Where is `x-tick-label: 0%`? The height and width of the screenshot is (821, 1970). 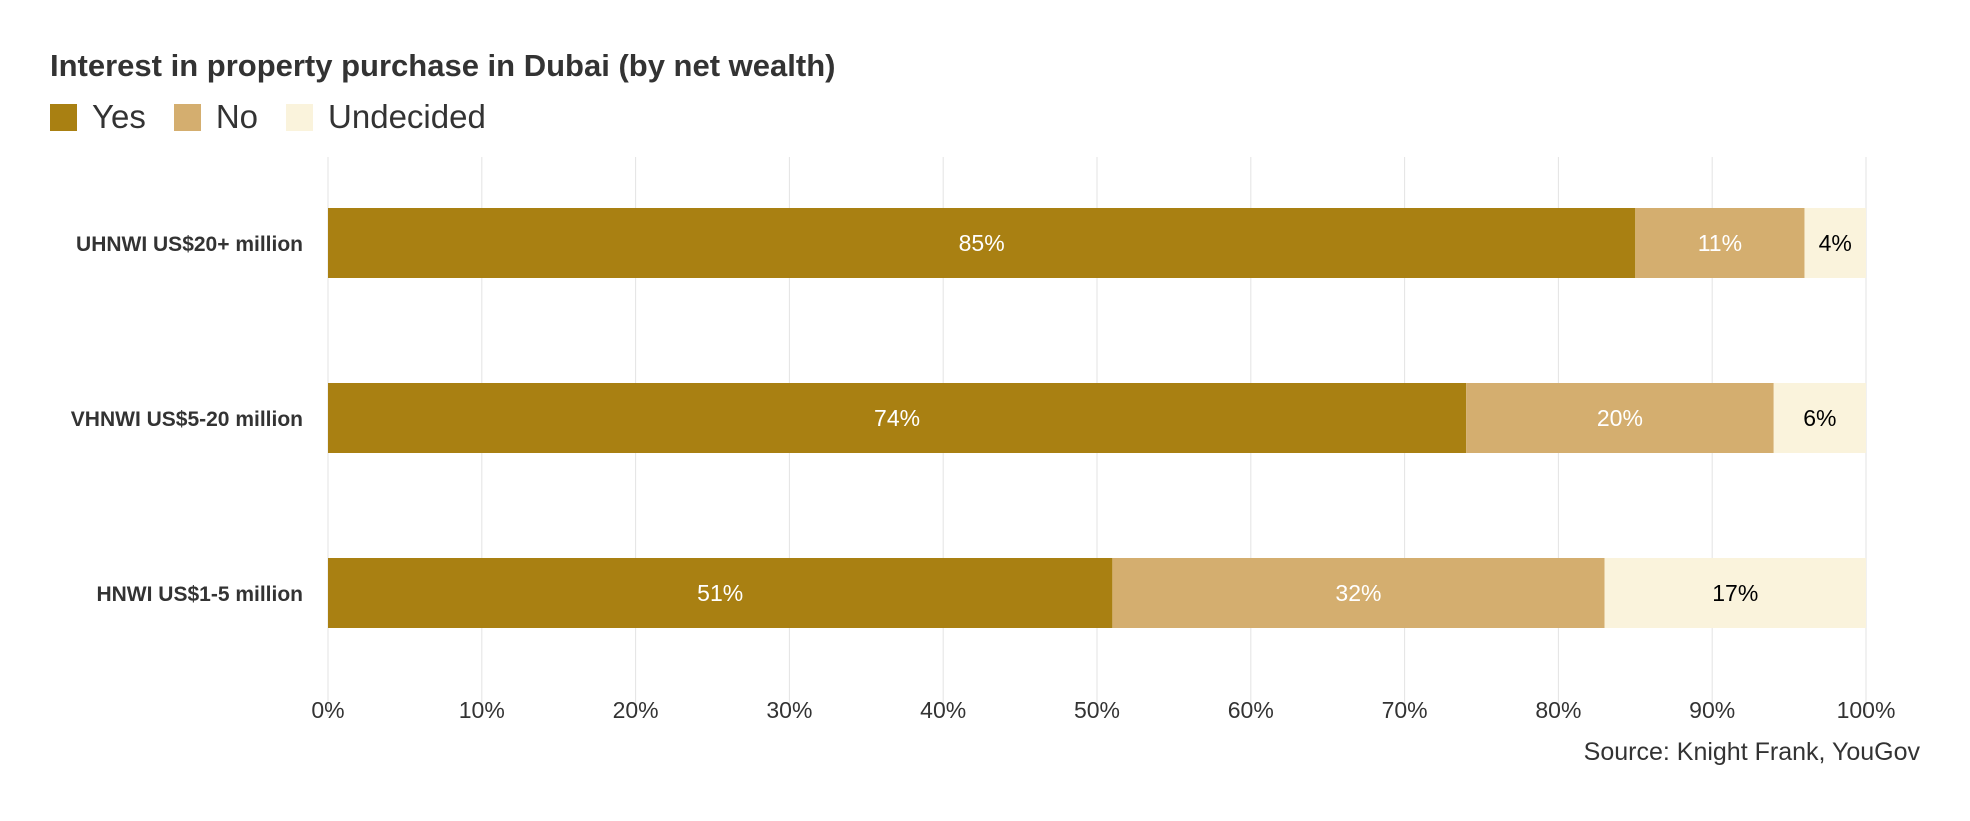 x-tick-label: 0% is located at coordinates (327, 710).